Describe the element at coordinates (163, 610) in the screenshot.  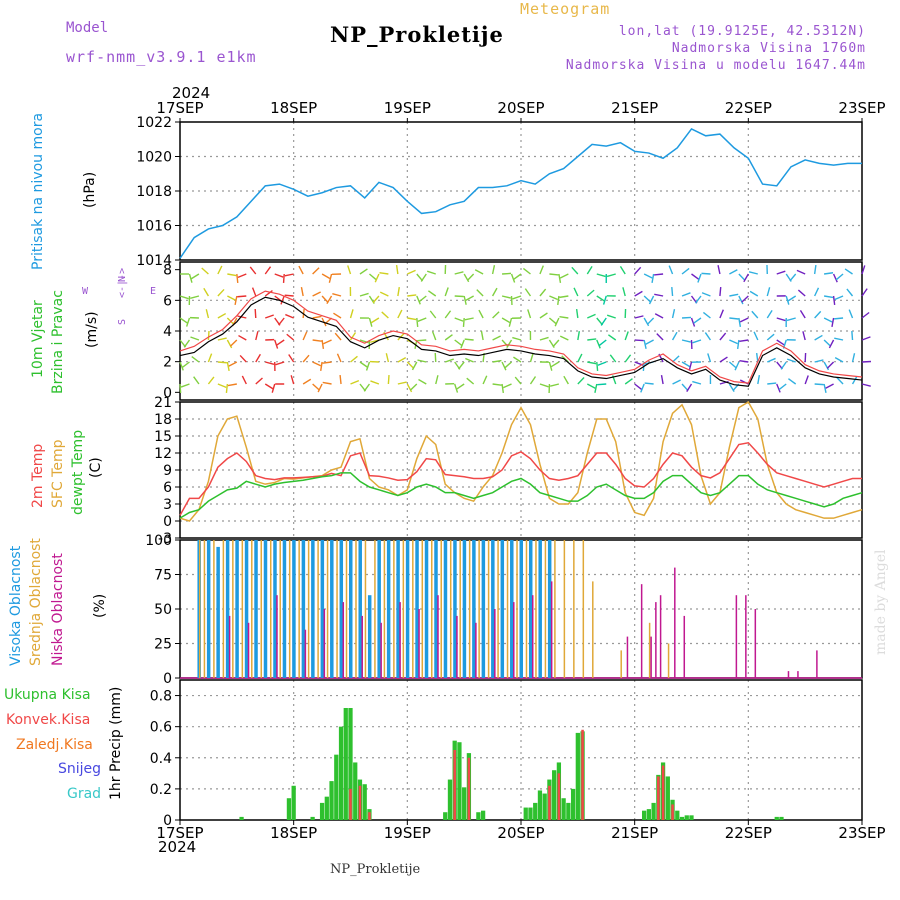
I see `cloud-ytick-label: 50` at that location.